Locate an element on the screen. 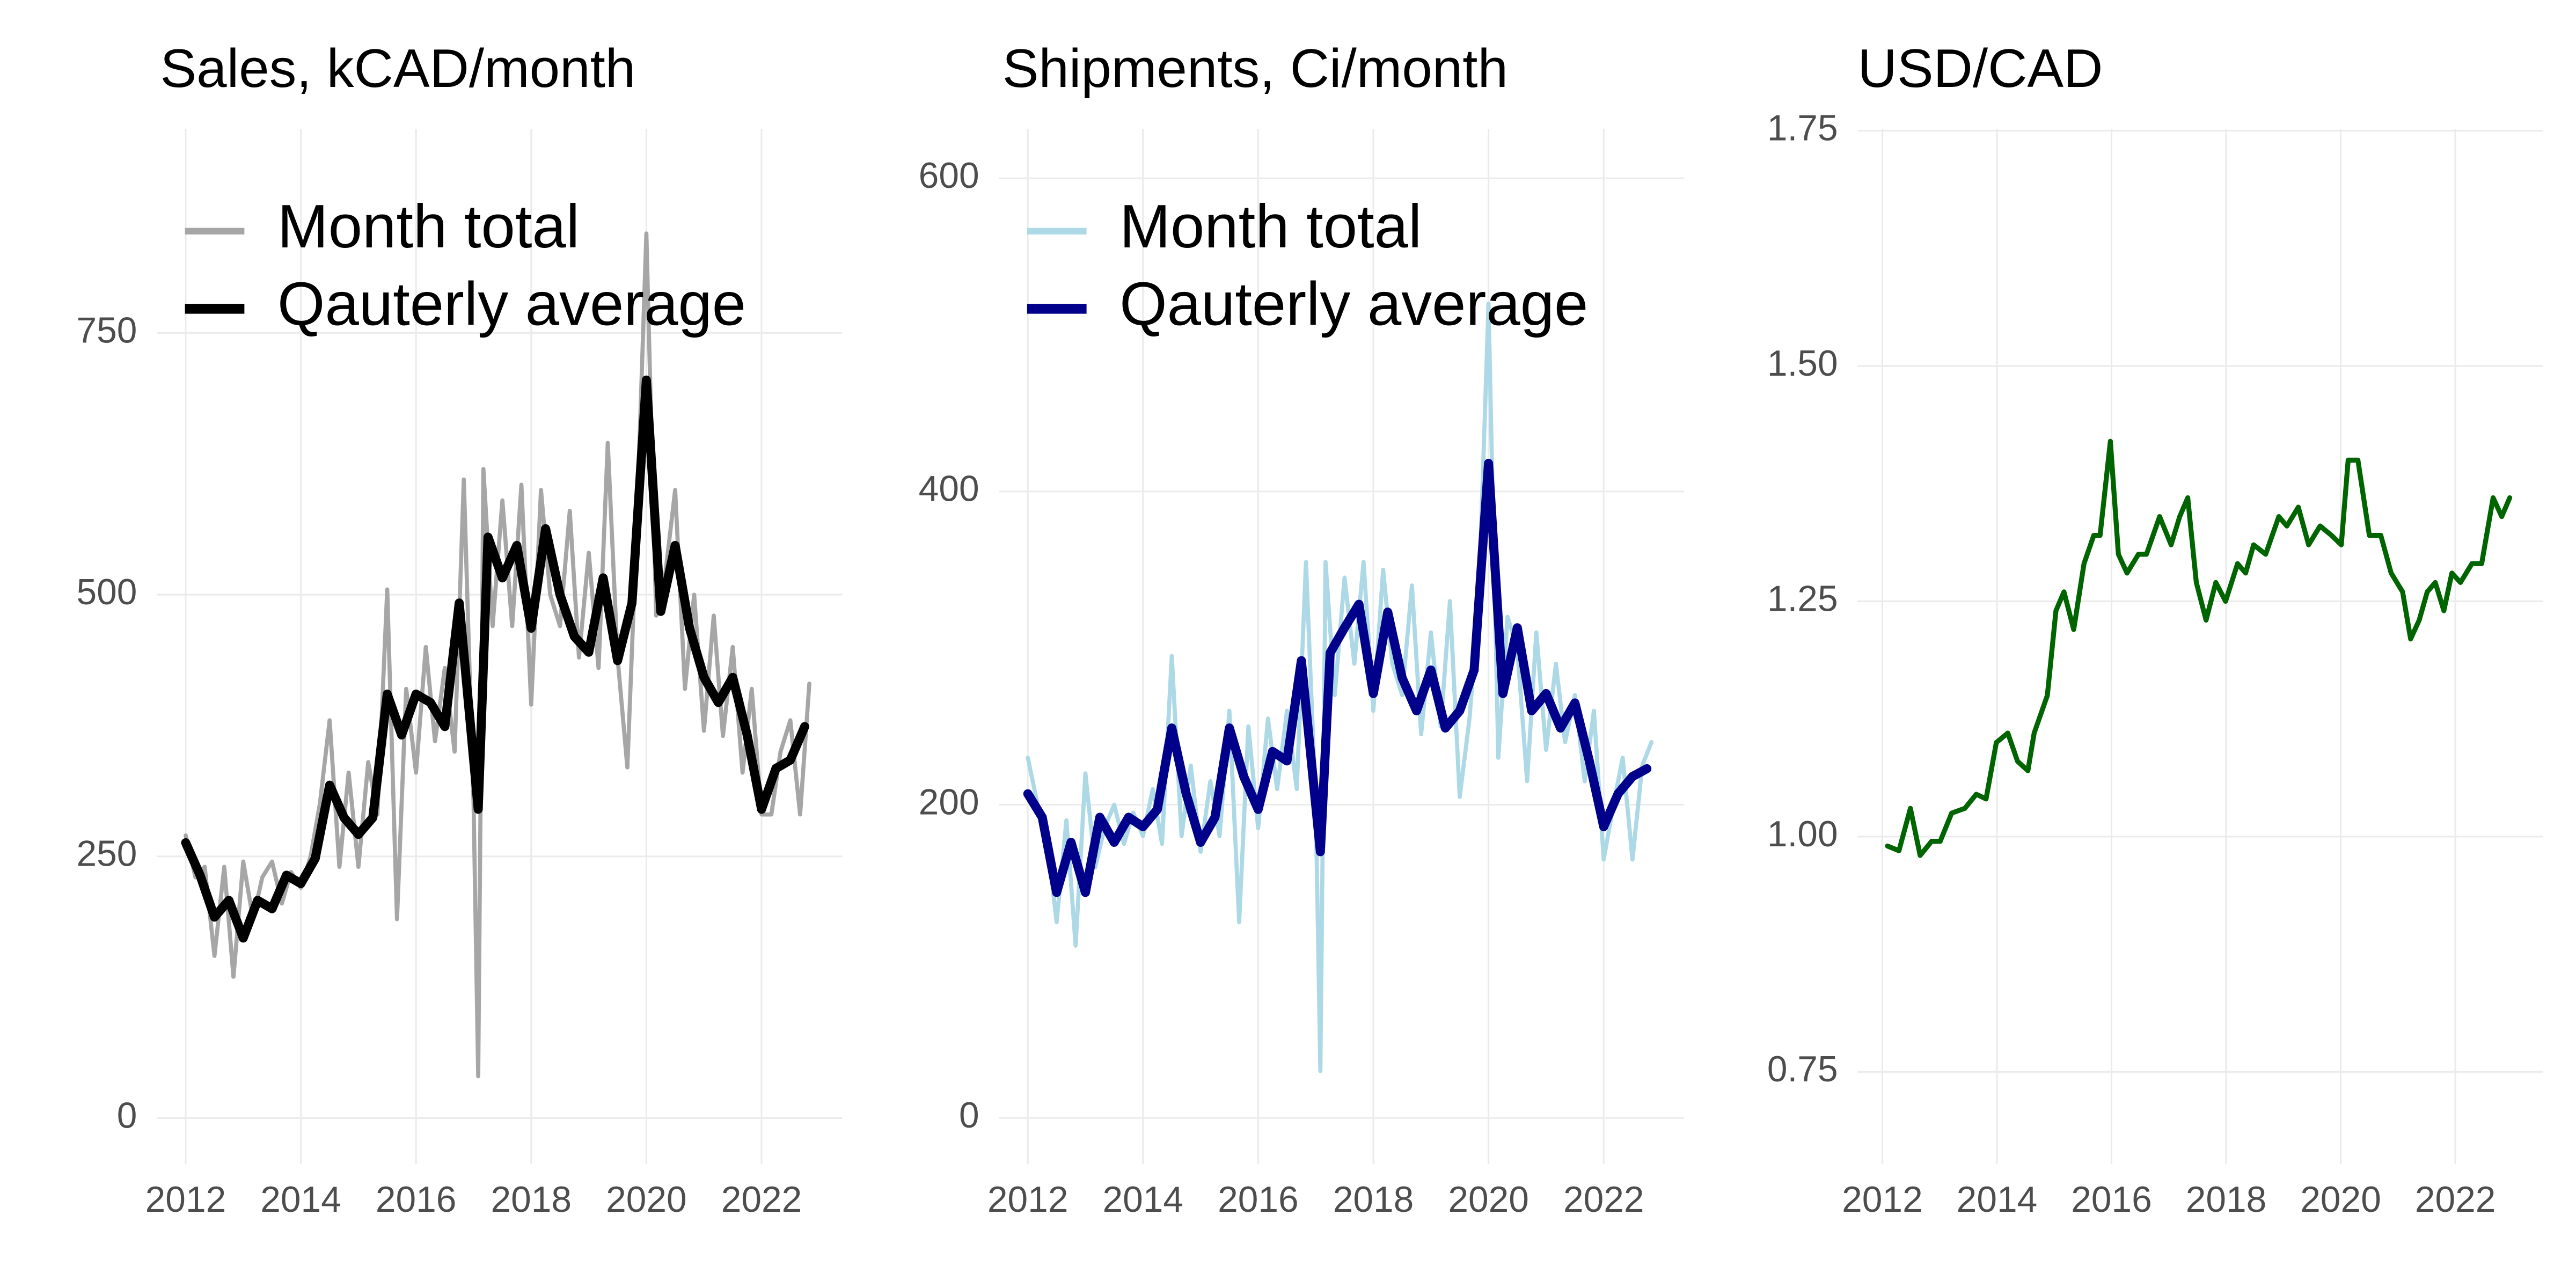  chart-title: Sales, kCAD/month is located at coordinates (397, 68).